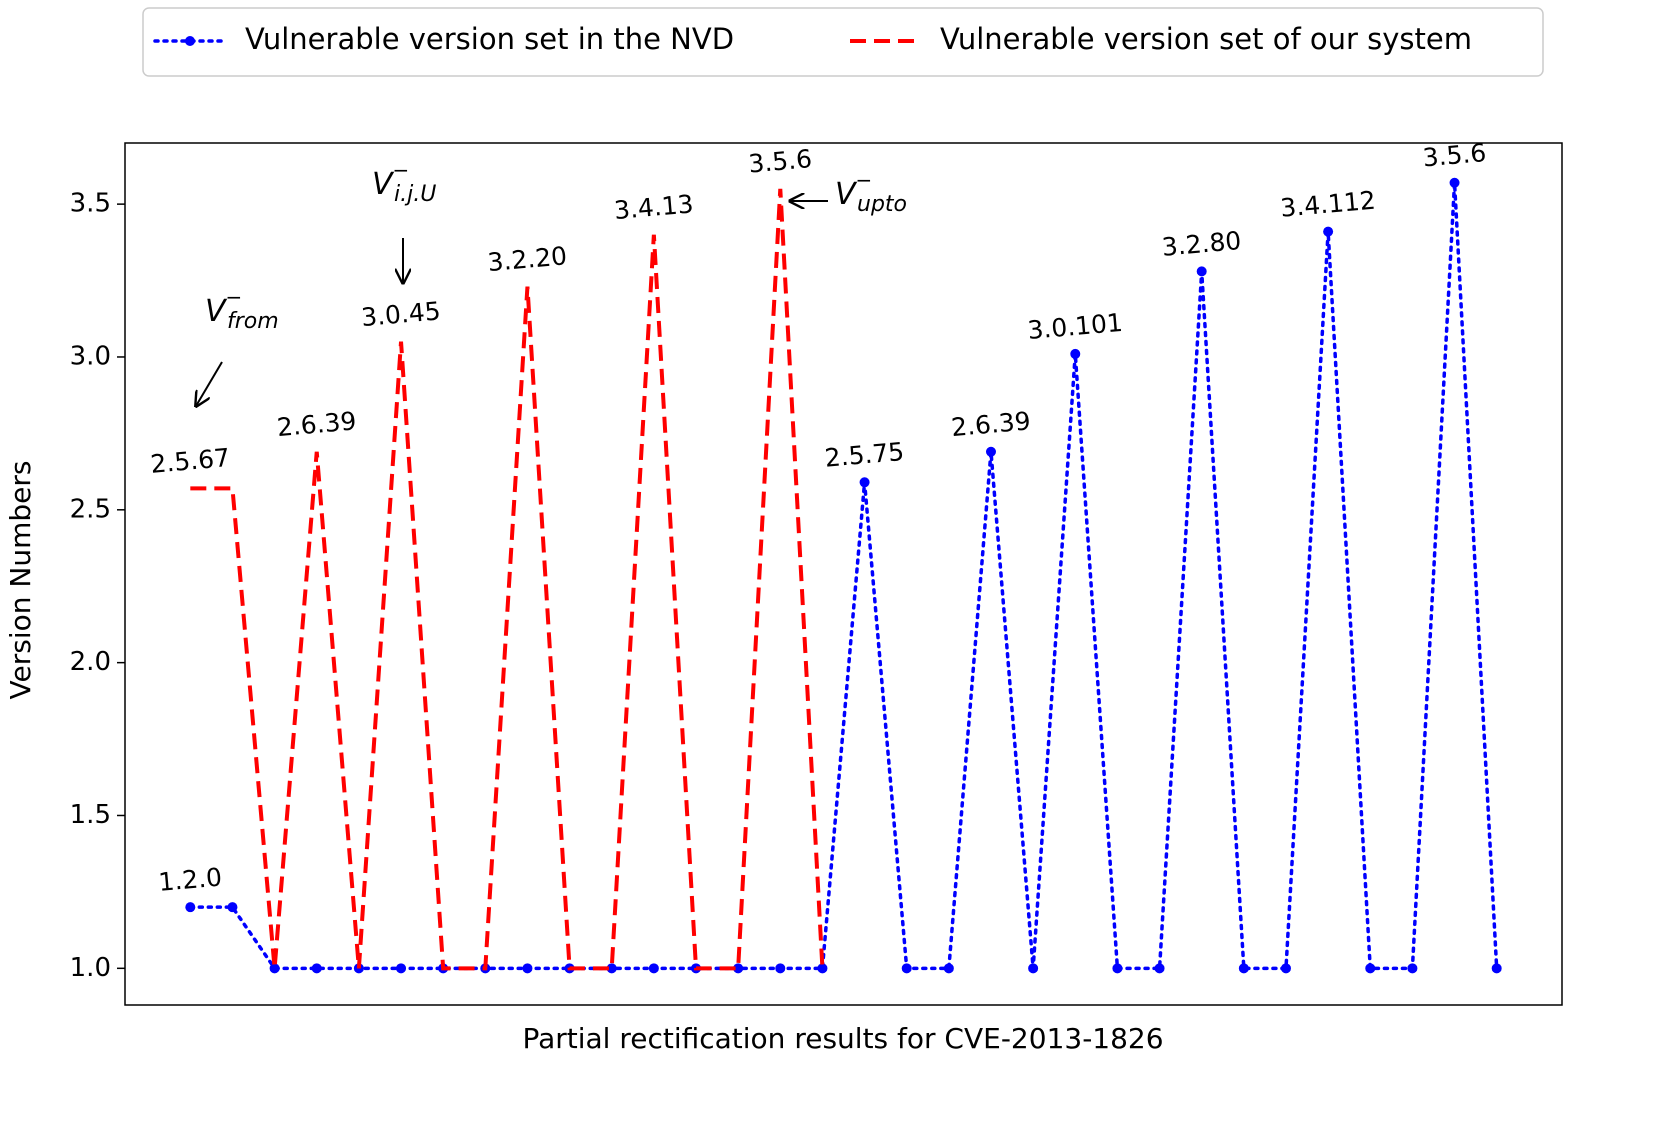  What do you see at coordinates (843, 42) in the screenshot?
I see `legend-box` at bounding box center [843, 42].